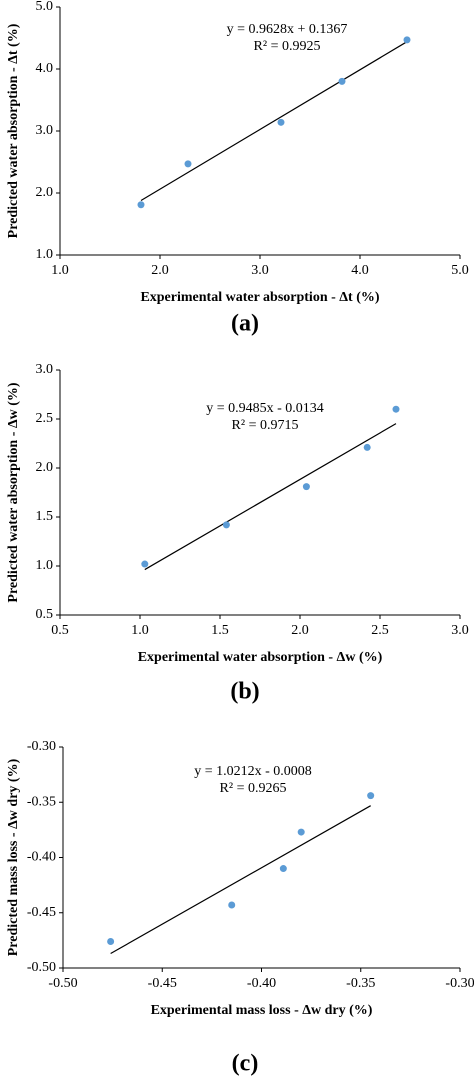 The width and height of the screenshot is (474, 1081). I want to click on x-axis-label: Experimental water absorption - Δt (%), so click(259, 297).